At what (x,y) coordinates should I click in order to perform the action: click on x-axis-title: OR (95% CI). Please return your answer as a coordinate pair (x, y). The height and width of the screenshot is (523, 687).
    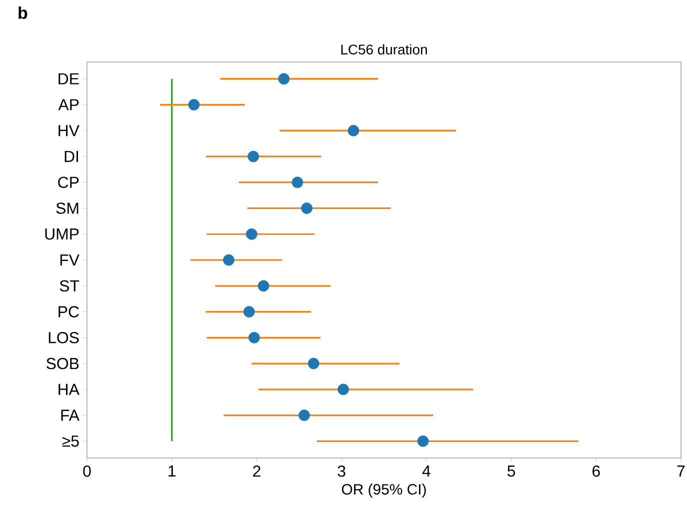
    Looking at the image, I should click on (384, 491).